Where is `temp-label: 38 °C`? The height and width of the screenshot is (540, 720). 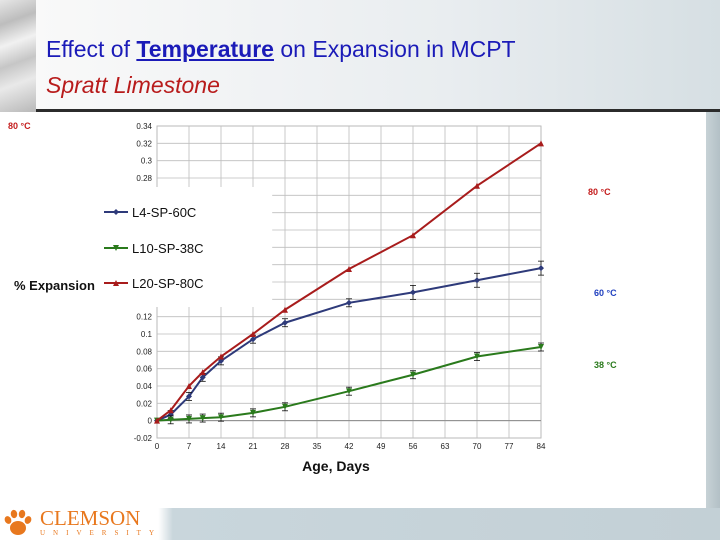 temp-label: 38 °C is located at coordinates (605, 365).